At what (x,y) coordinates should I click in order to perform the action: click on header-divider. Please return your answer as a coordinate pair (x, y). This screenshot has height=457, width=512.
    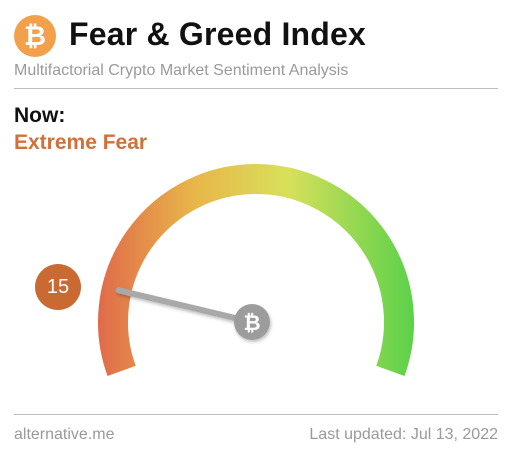
    Looking at the image, I should click on (256, 88).